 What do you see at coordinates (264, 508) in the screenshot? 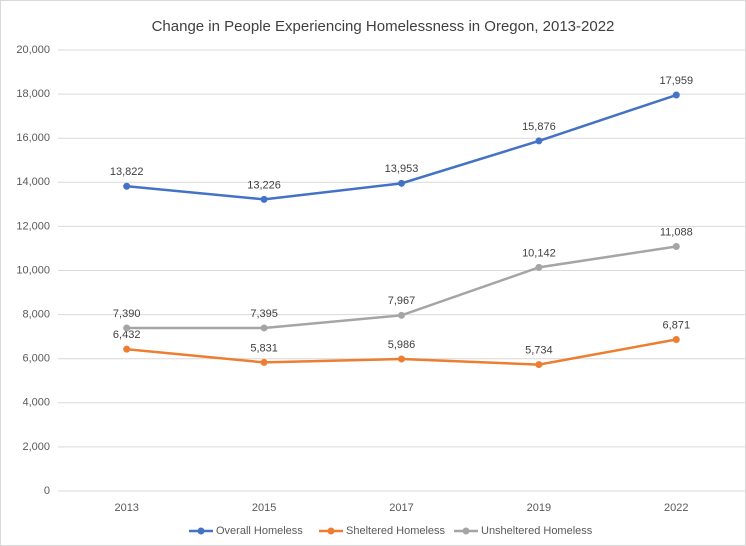
I see `x-tick-label: 2015` at bounding box center [264, 508].